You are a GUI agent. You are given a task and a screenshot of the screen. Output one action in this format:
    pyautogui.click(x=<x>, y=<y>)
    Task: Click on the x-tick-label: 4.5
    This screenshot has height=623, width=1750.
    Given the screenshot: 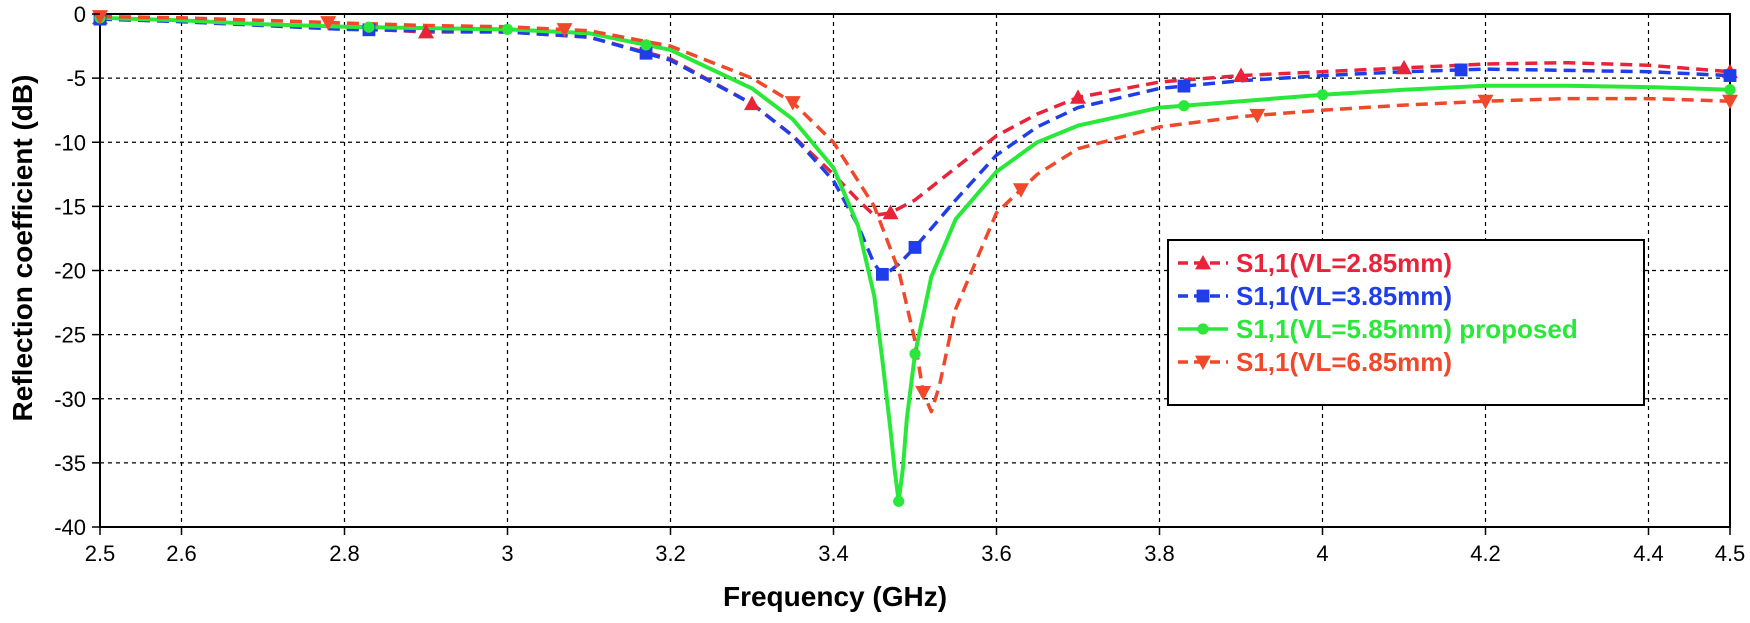 What is the action you would take?
    pyautogui.click(x=1730, y=553)
    